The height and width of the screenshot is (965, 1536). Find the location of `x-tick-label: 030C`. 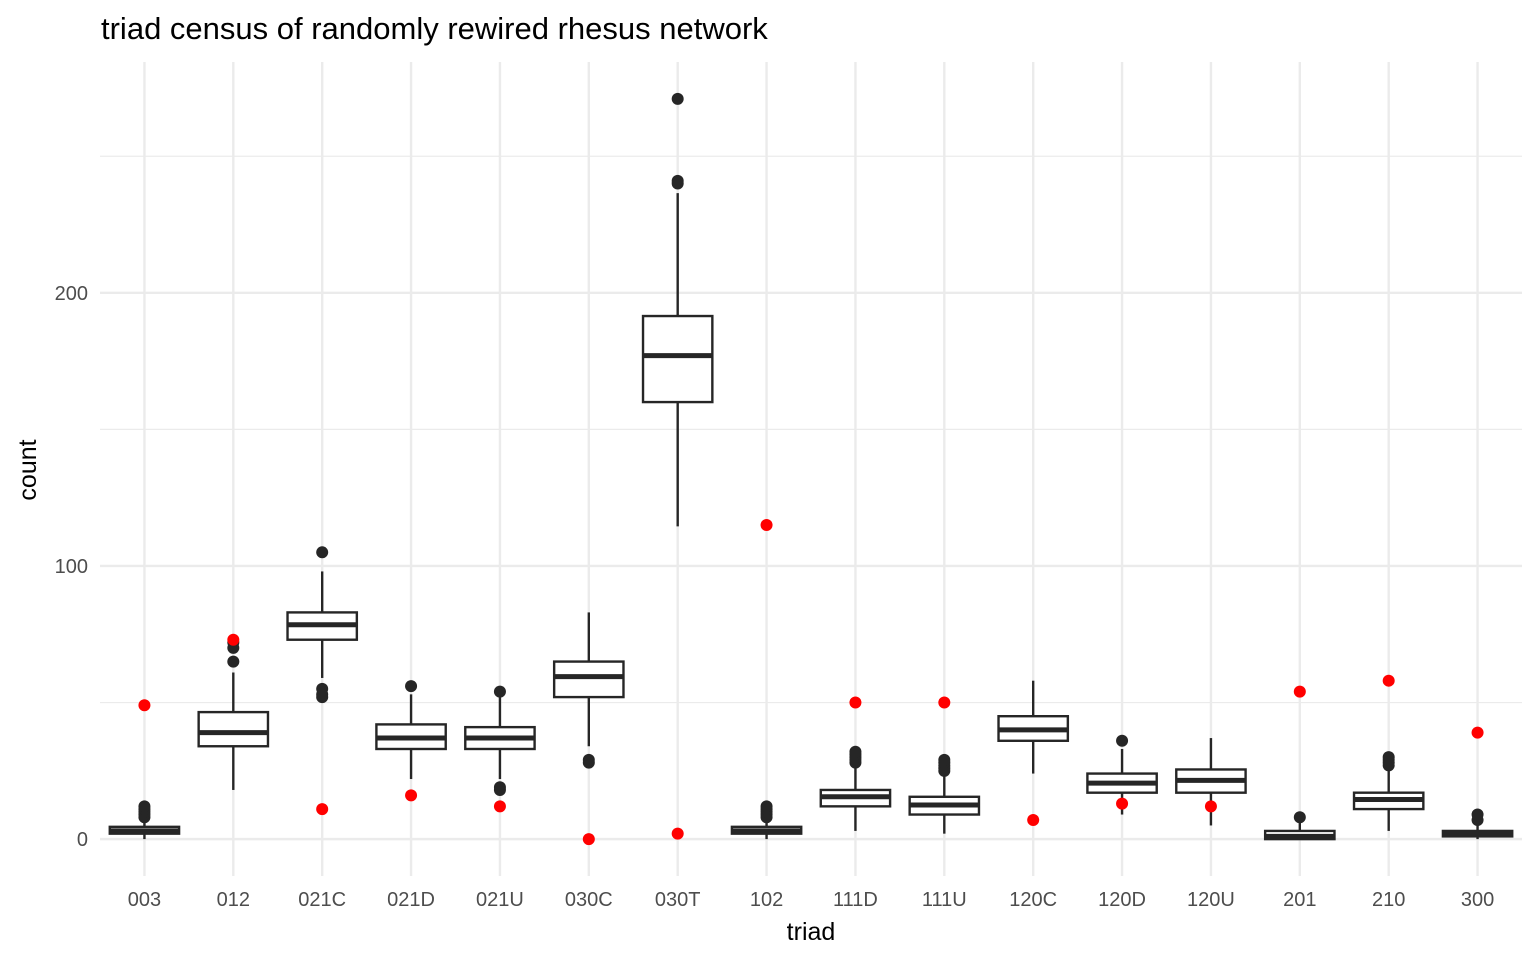

x-tick-label: 030C is located at coordinates (589, 900).